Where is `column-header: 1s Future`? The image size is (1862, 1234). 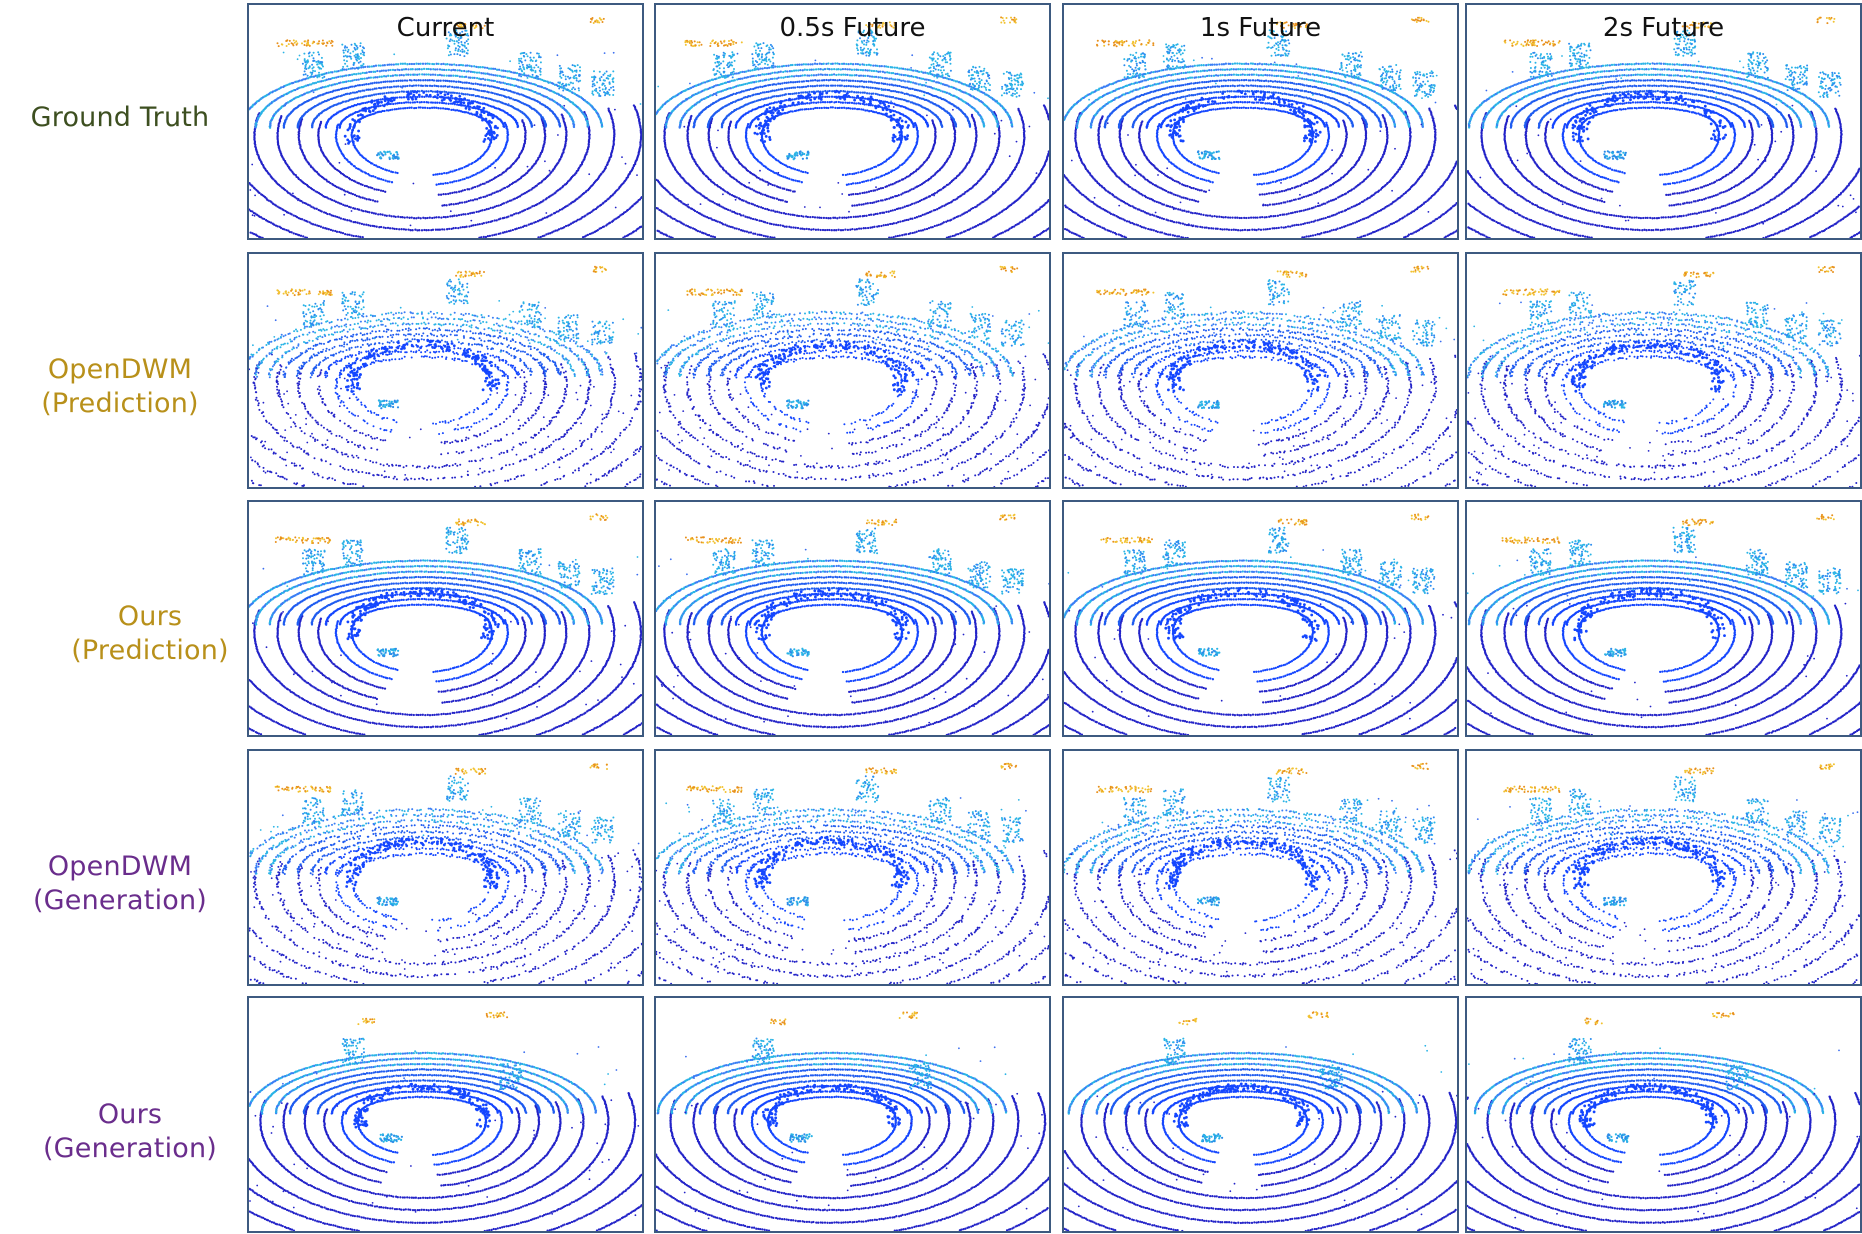
column-header: 1s Future is located at coordinates (1260, 28).